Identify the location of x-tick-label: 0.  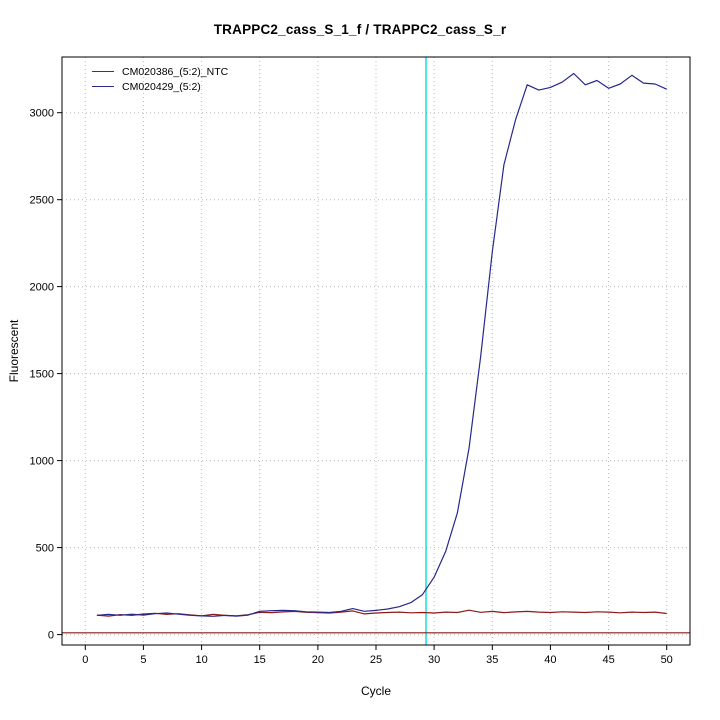
(85, 660).